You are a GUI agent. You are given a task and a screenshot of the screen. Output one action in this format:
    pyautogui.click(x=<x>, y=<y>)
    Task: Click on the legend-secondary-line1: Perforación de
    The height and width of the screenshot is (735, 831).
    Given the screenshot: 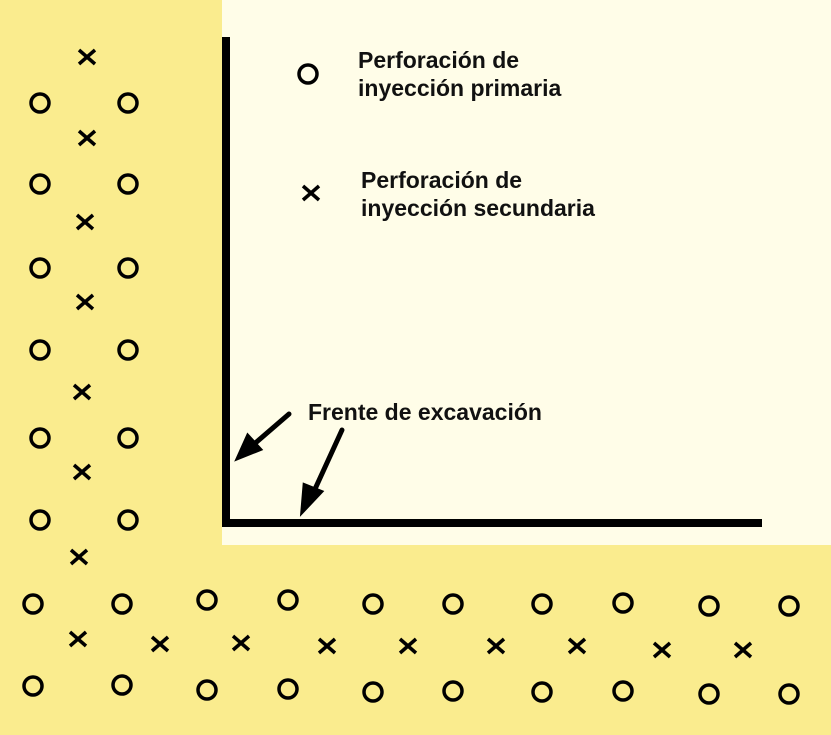 What is the action you would take?
    pyautogui.click(x=442, y=180)
    